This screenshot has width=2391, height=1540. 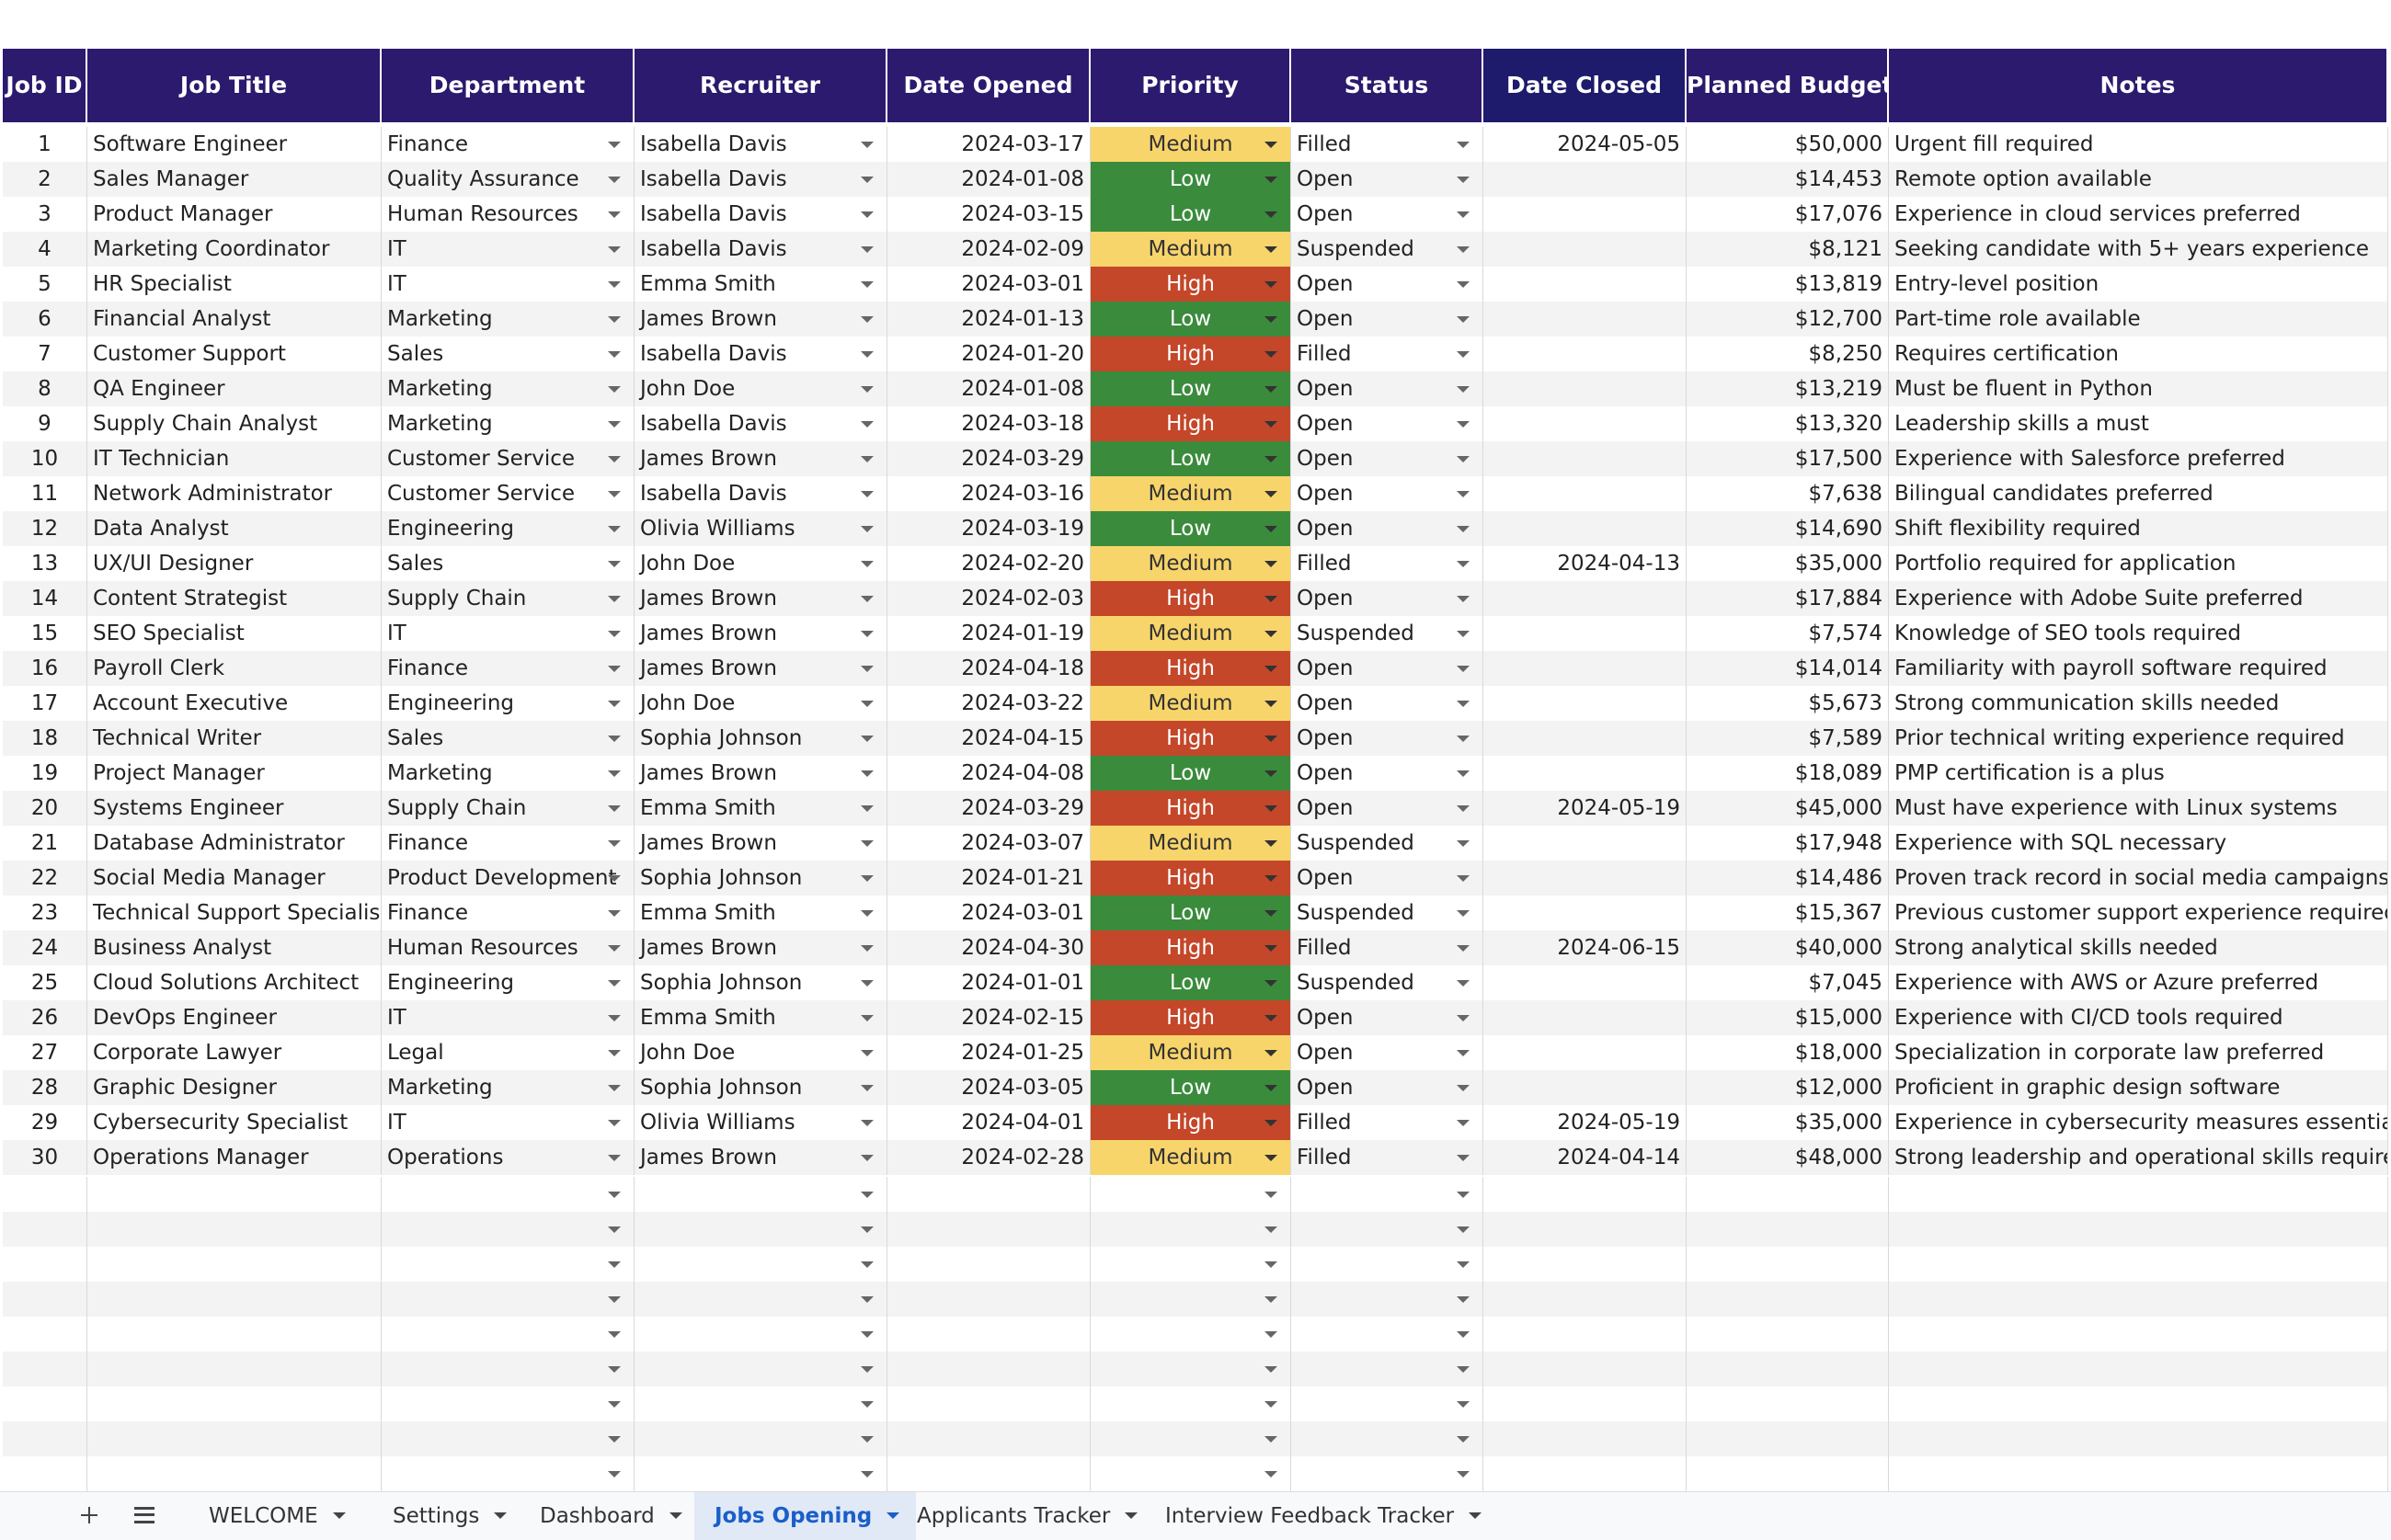 I want to click on sheet-tab: WELCOME, so click(x=275, y=1516).